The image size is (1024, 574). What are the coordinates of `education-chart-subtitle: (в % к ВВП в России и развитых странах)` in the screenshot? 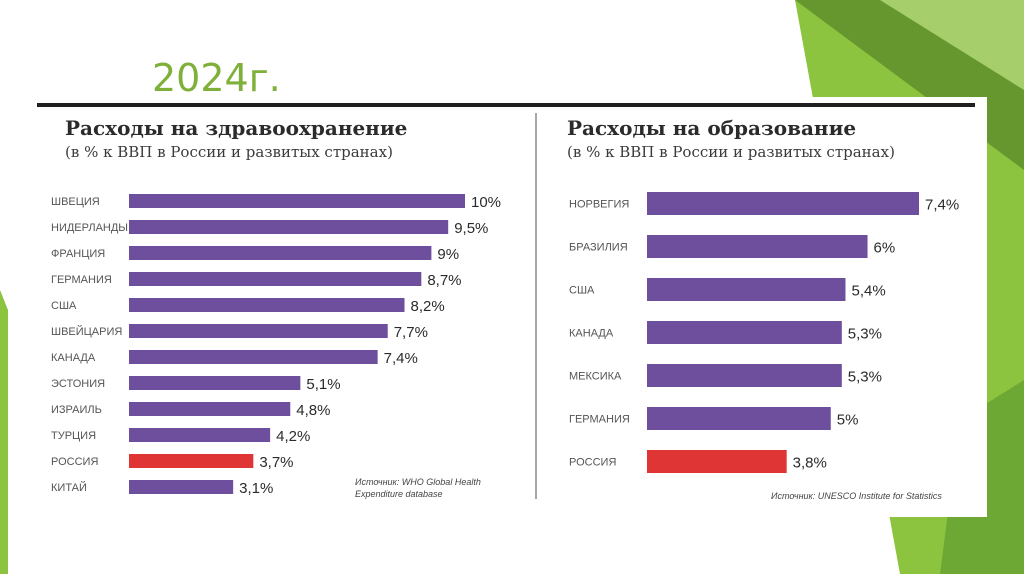 It's located at (731, 152).